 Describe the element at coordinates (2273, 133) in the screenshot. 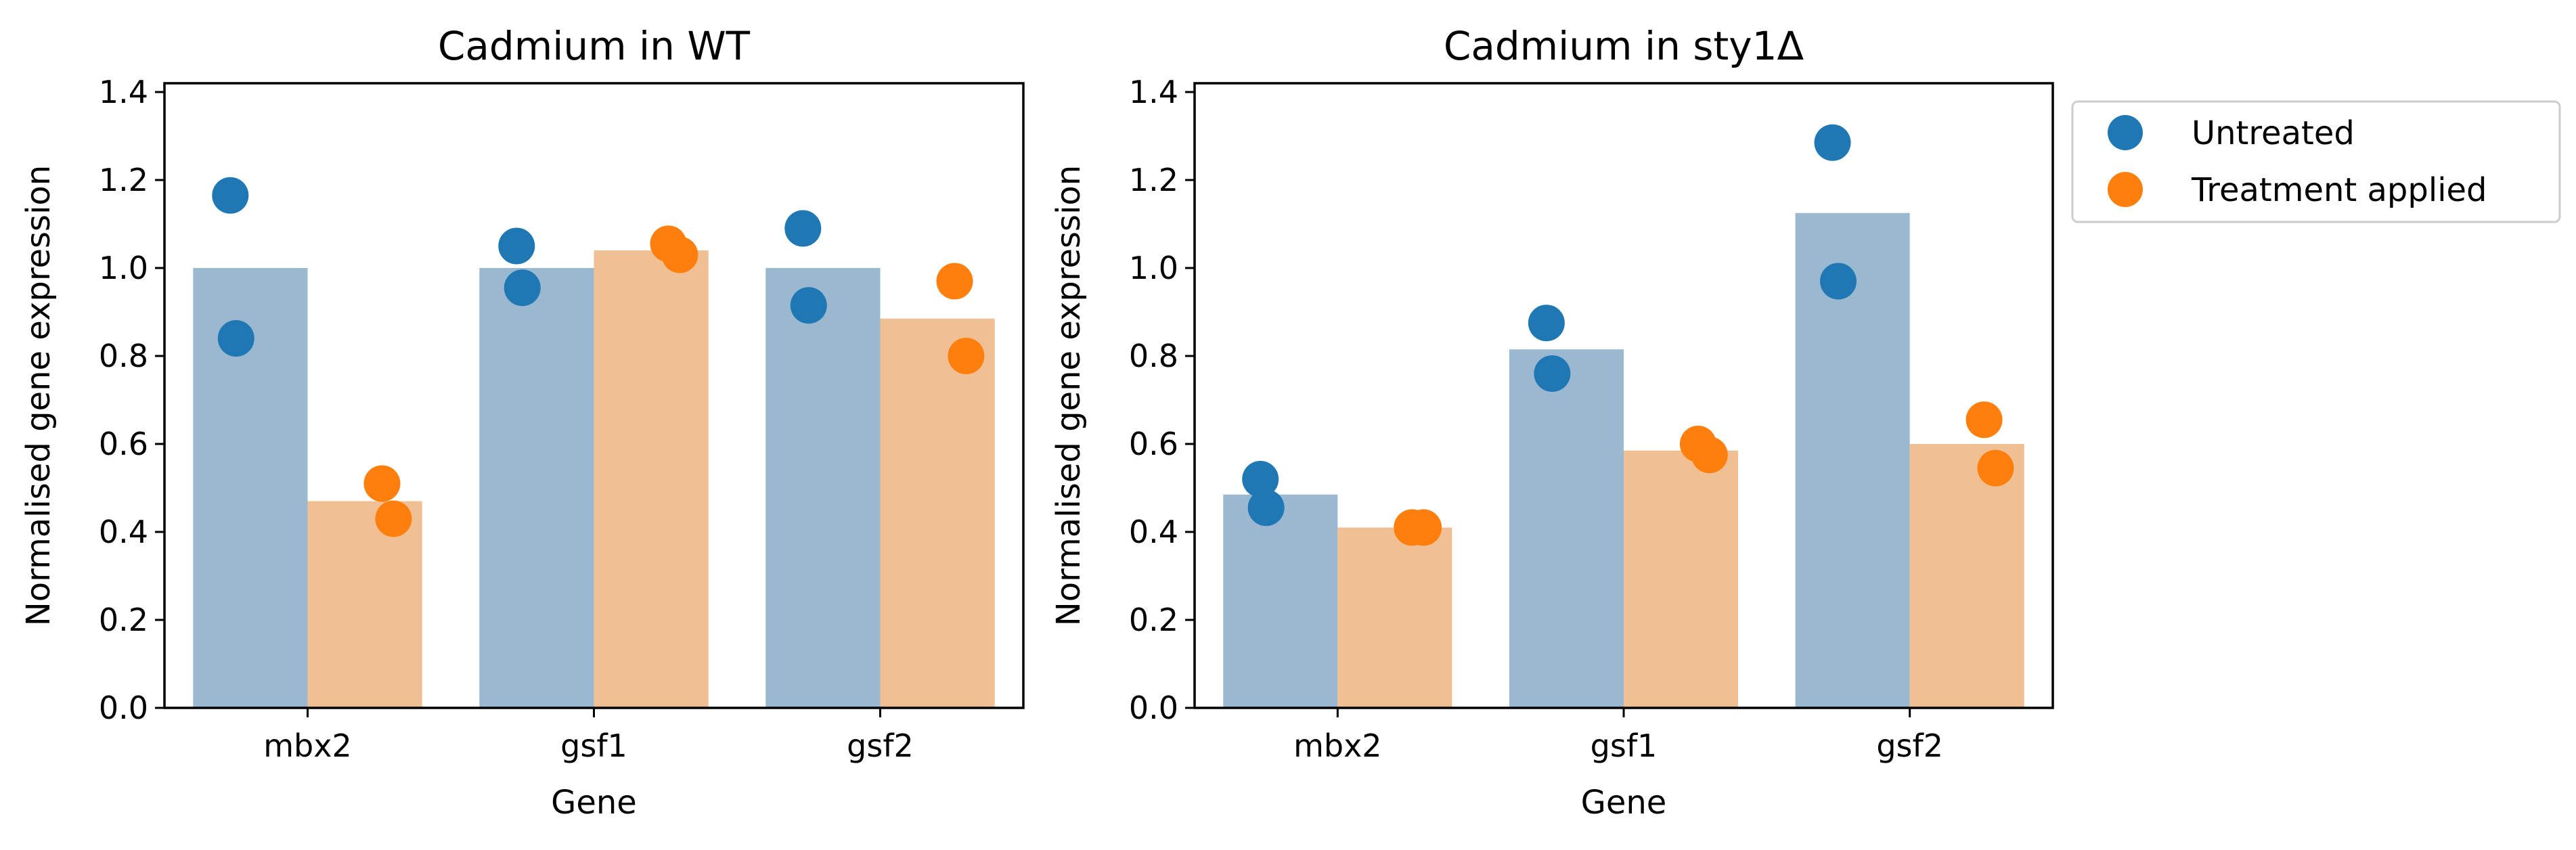

I see `legend-label-untreated: Untreated` at that location.